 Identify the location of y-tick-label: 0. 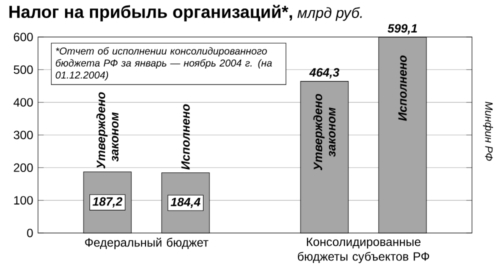
(30, 233).